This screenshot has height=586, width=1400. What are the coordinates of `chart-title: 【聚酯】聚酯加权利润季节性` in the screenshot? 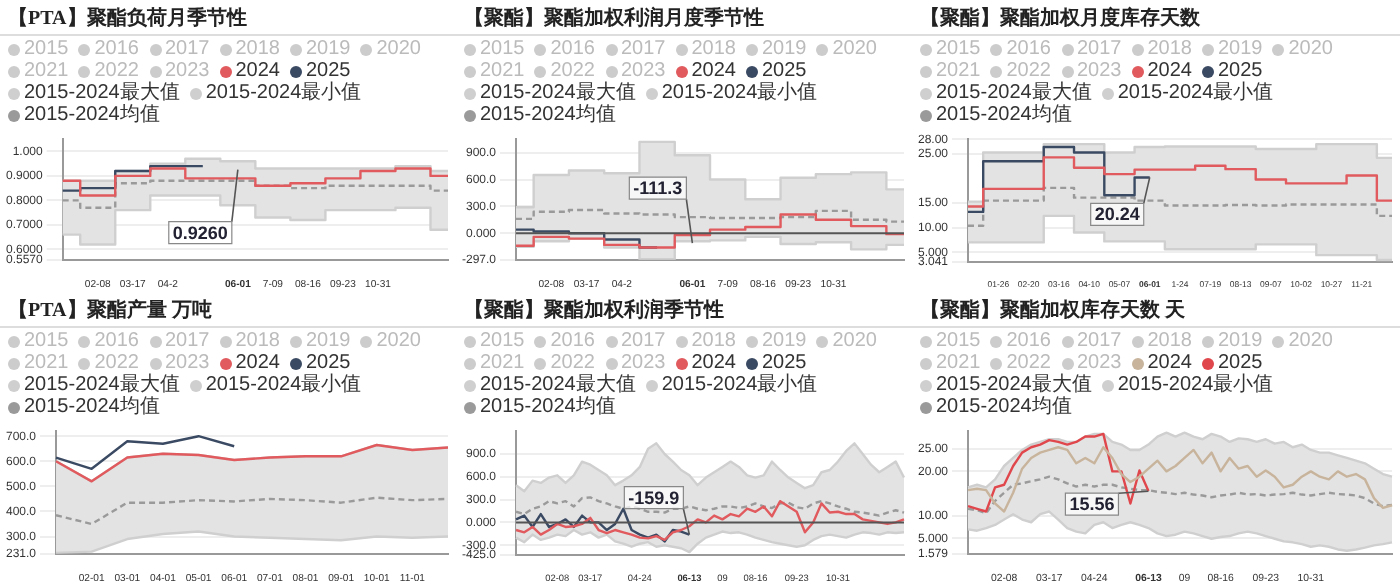 It's located at (684, 310).